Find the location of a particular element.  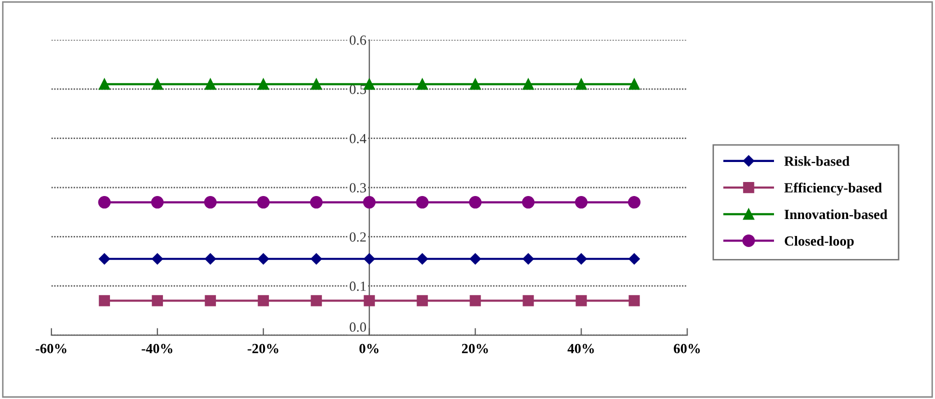

x-tick-label: 40% is located at coordinates (581, 349).